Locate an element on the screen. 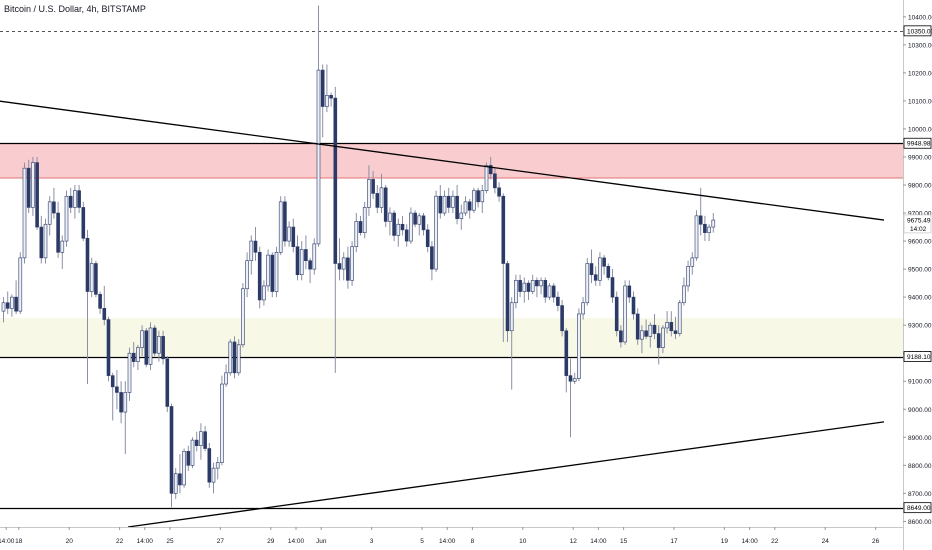  time-axis-bg is located at coordinates (451, 538).